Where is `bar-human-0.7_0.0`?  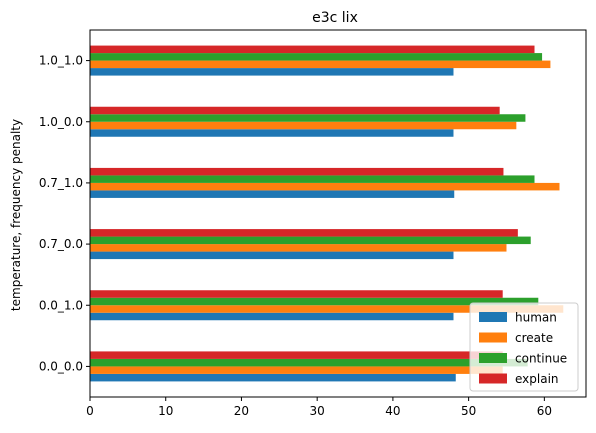 bar-human-0.7_0.0 is located at coordinates (272, 255).